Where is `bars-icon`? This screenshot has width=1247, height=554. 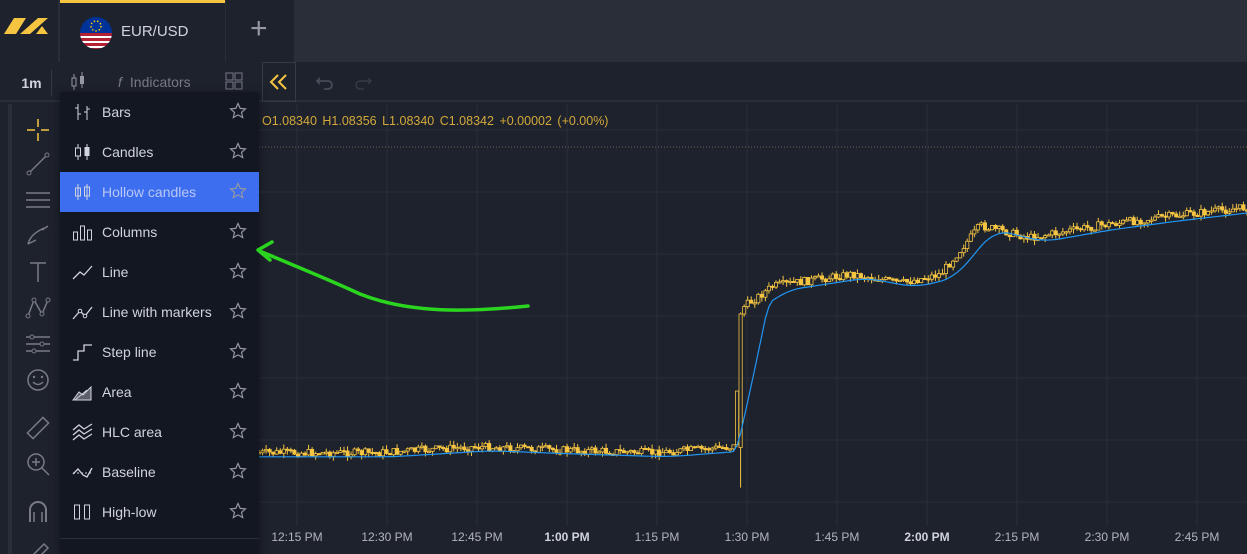 bars-icon is located at coordinates (82, 112).